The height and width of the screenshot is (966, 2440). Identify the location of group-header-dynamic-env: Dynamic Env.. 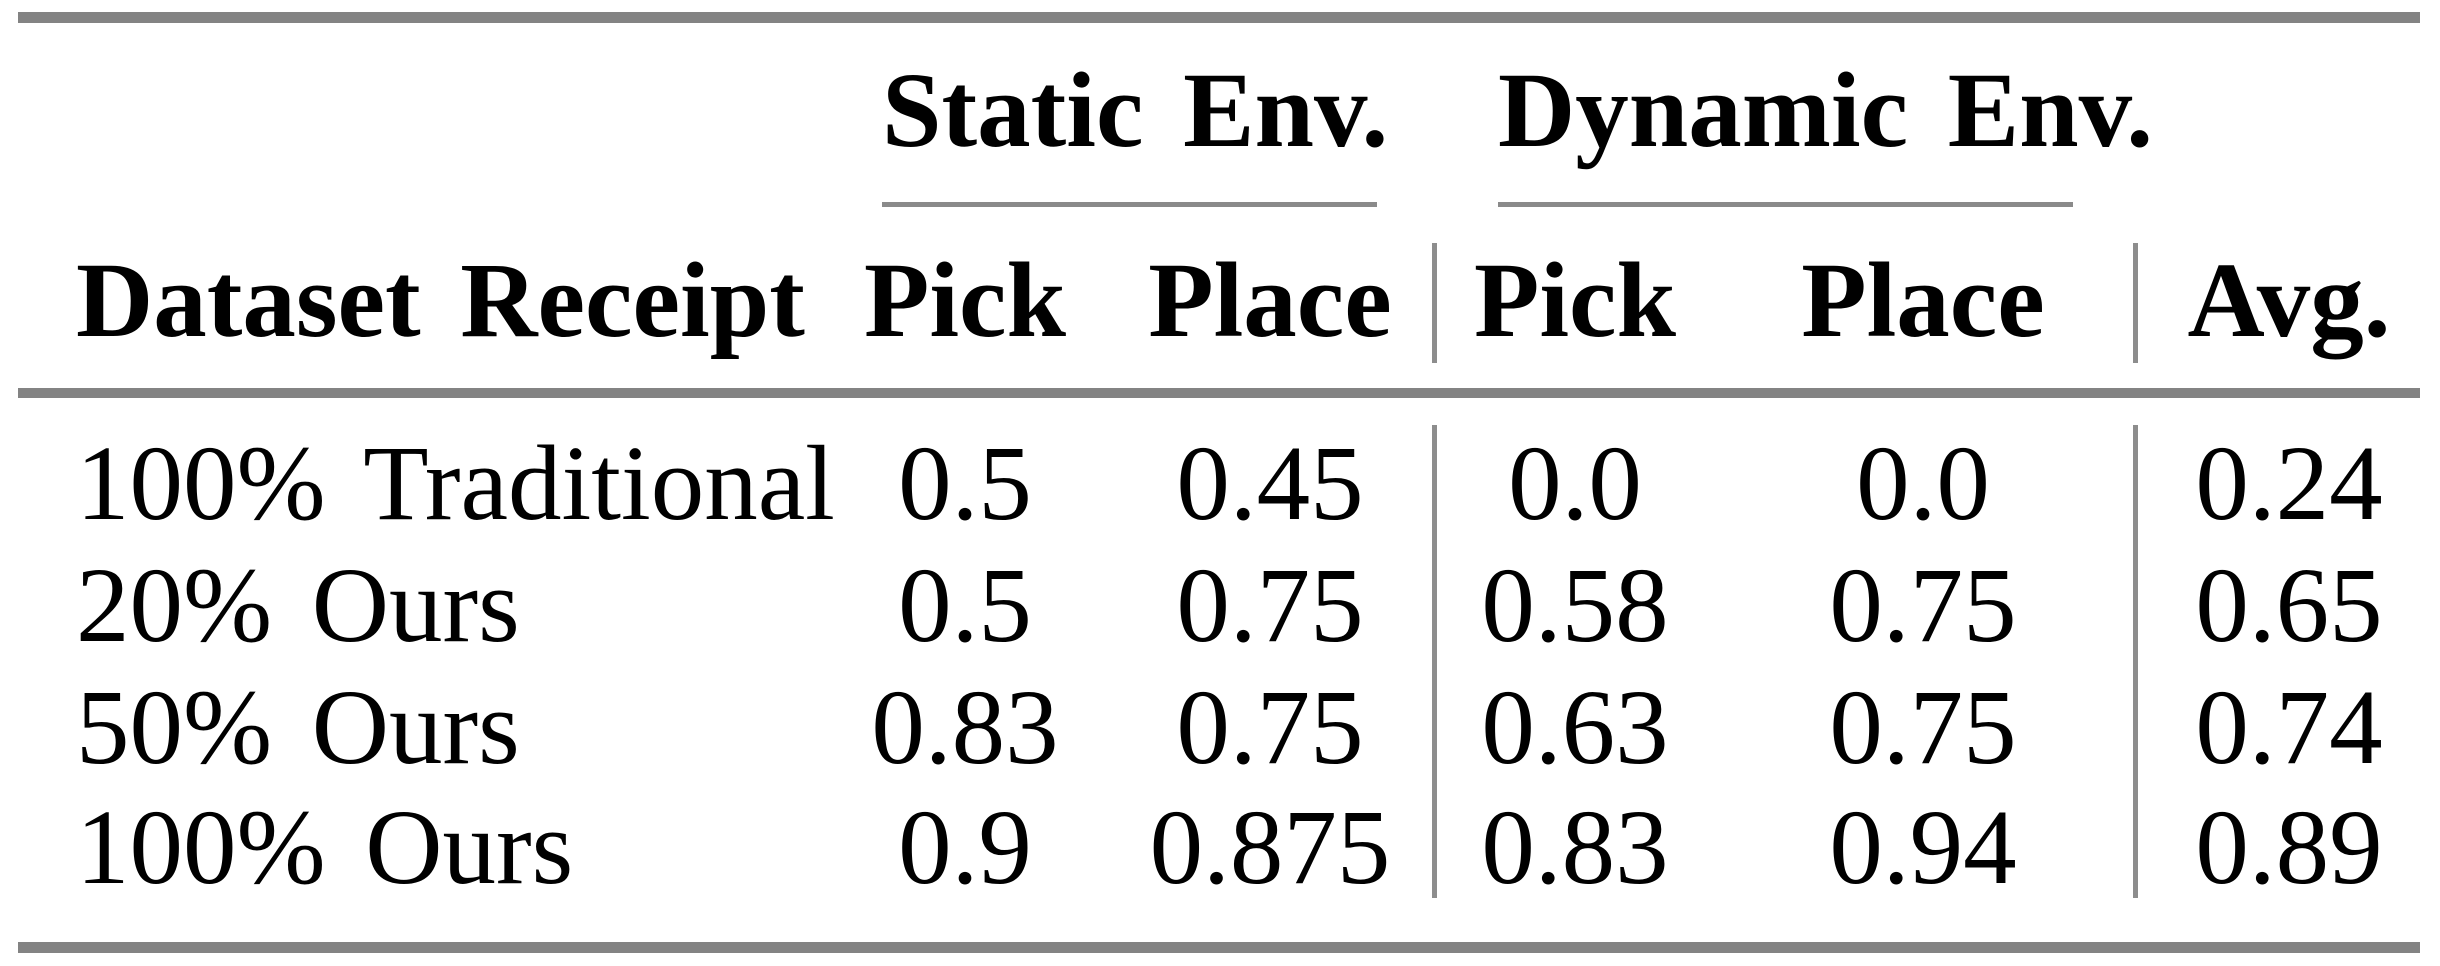
(1825, 111).